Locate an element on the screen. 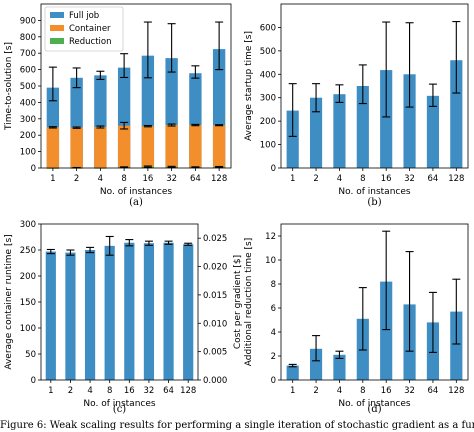  panel-b-ytick-label: 500 is located at coordinates (268, 52).